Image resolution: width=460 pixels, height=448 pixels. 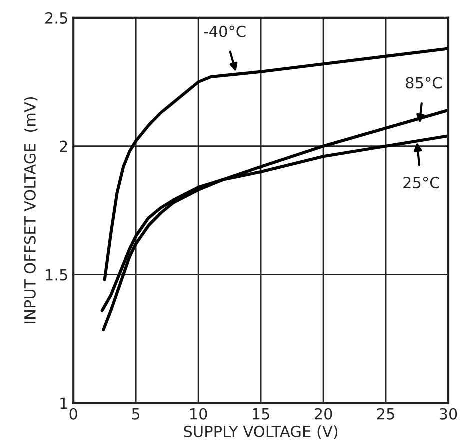 What do you see at coordinates (261, 433) in the screenshot?
I see `x-axis-title: SUPPLY VOLTAGE (V)` at bounding box center [261, 433].